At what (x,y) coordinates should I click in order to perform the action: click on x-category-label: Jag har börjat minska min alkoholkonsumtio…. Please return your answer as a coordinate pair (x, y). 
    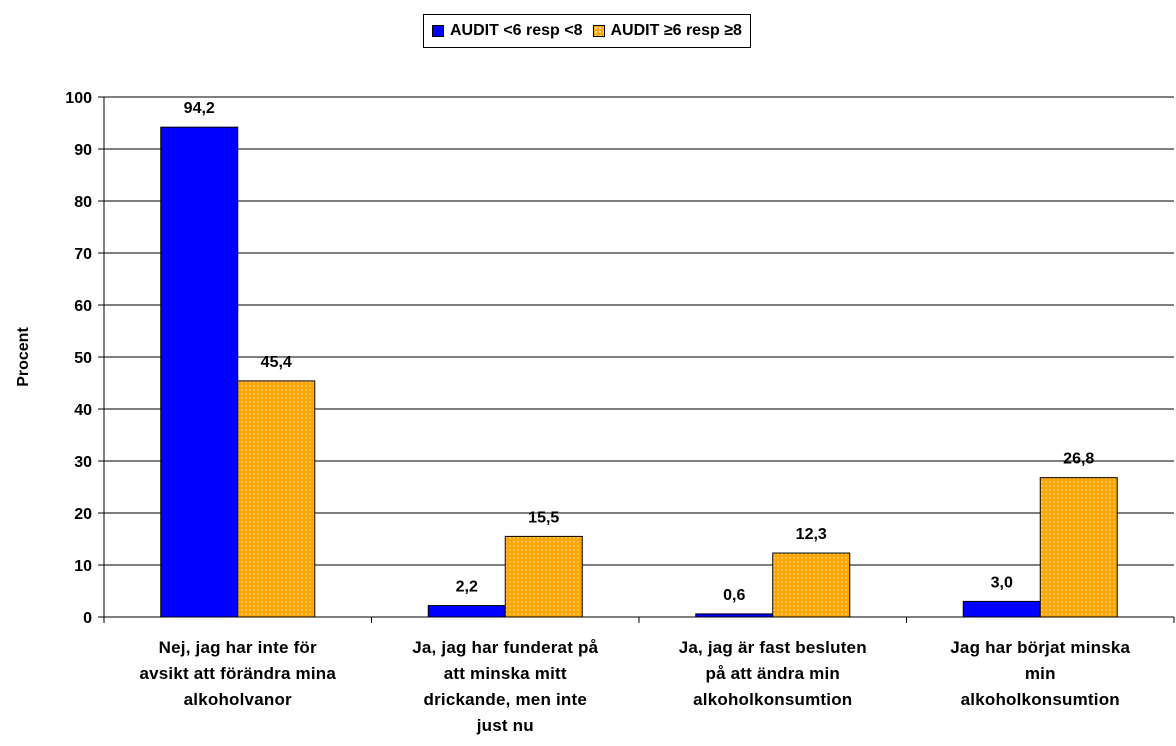
    Looking at the image, I should click on (1040, 674).